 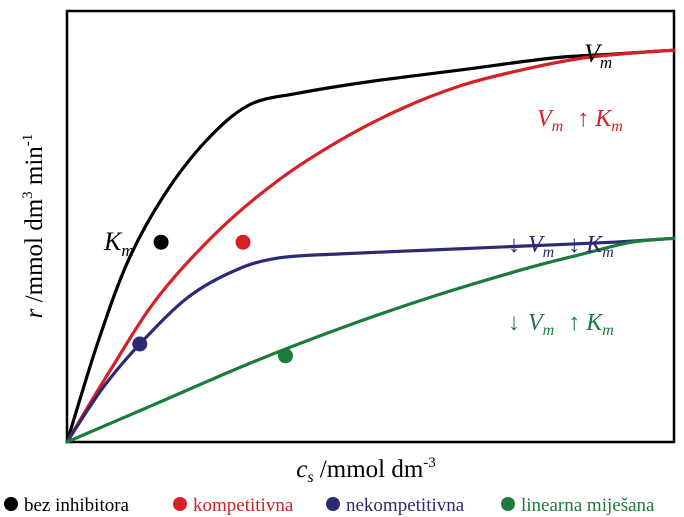 What do you see at coordinates (77, 505) in the screenshot?
I see `legend-label-bez-inhibitora: bez inhibitora` at bounding box center [77, 505].